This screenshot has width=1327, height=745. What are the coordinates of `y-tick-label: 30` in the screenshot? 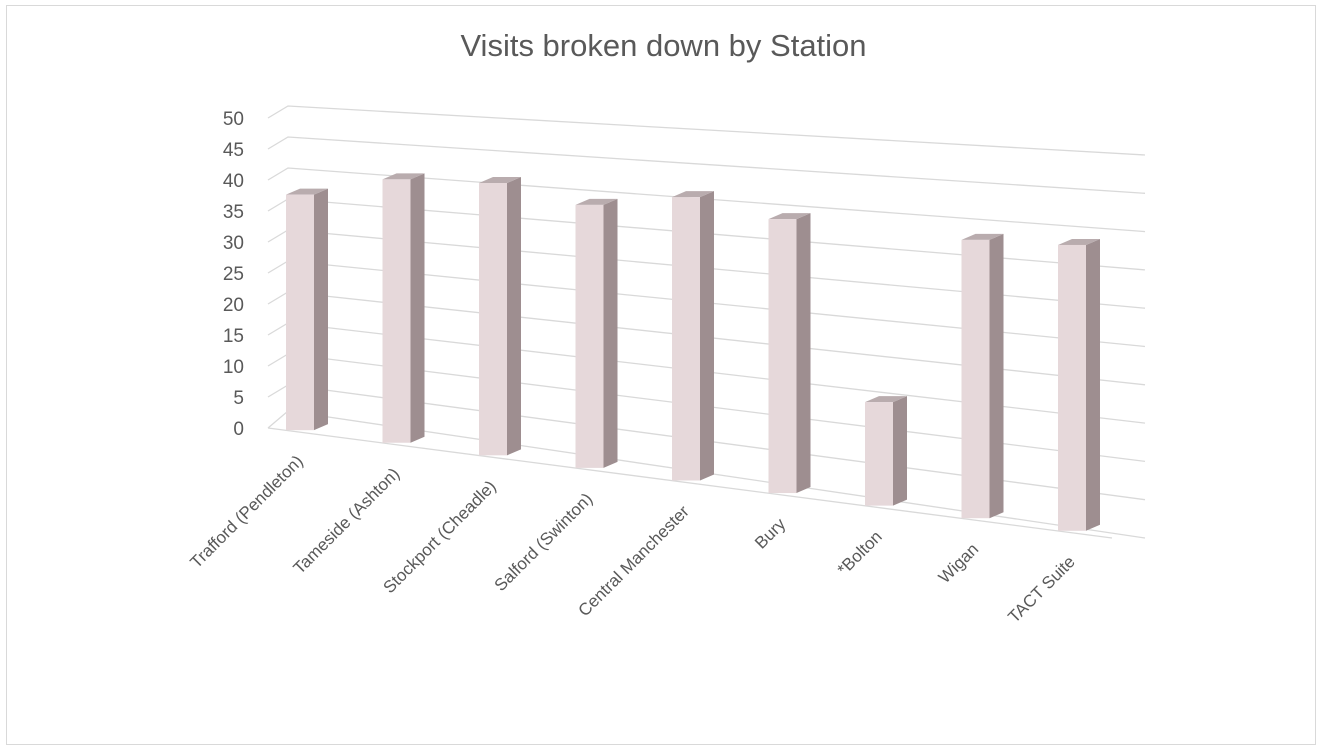 It's located at (233, 243).